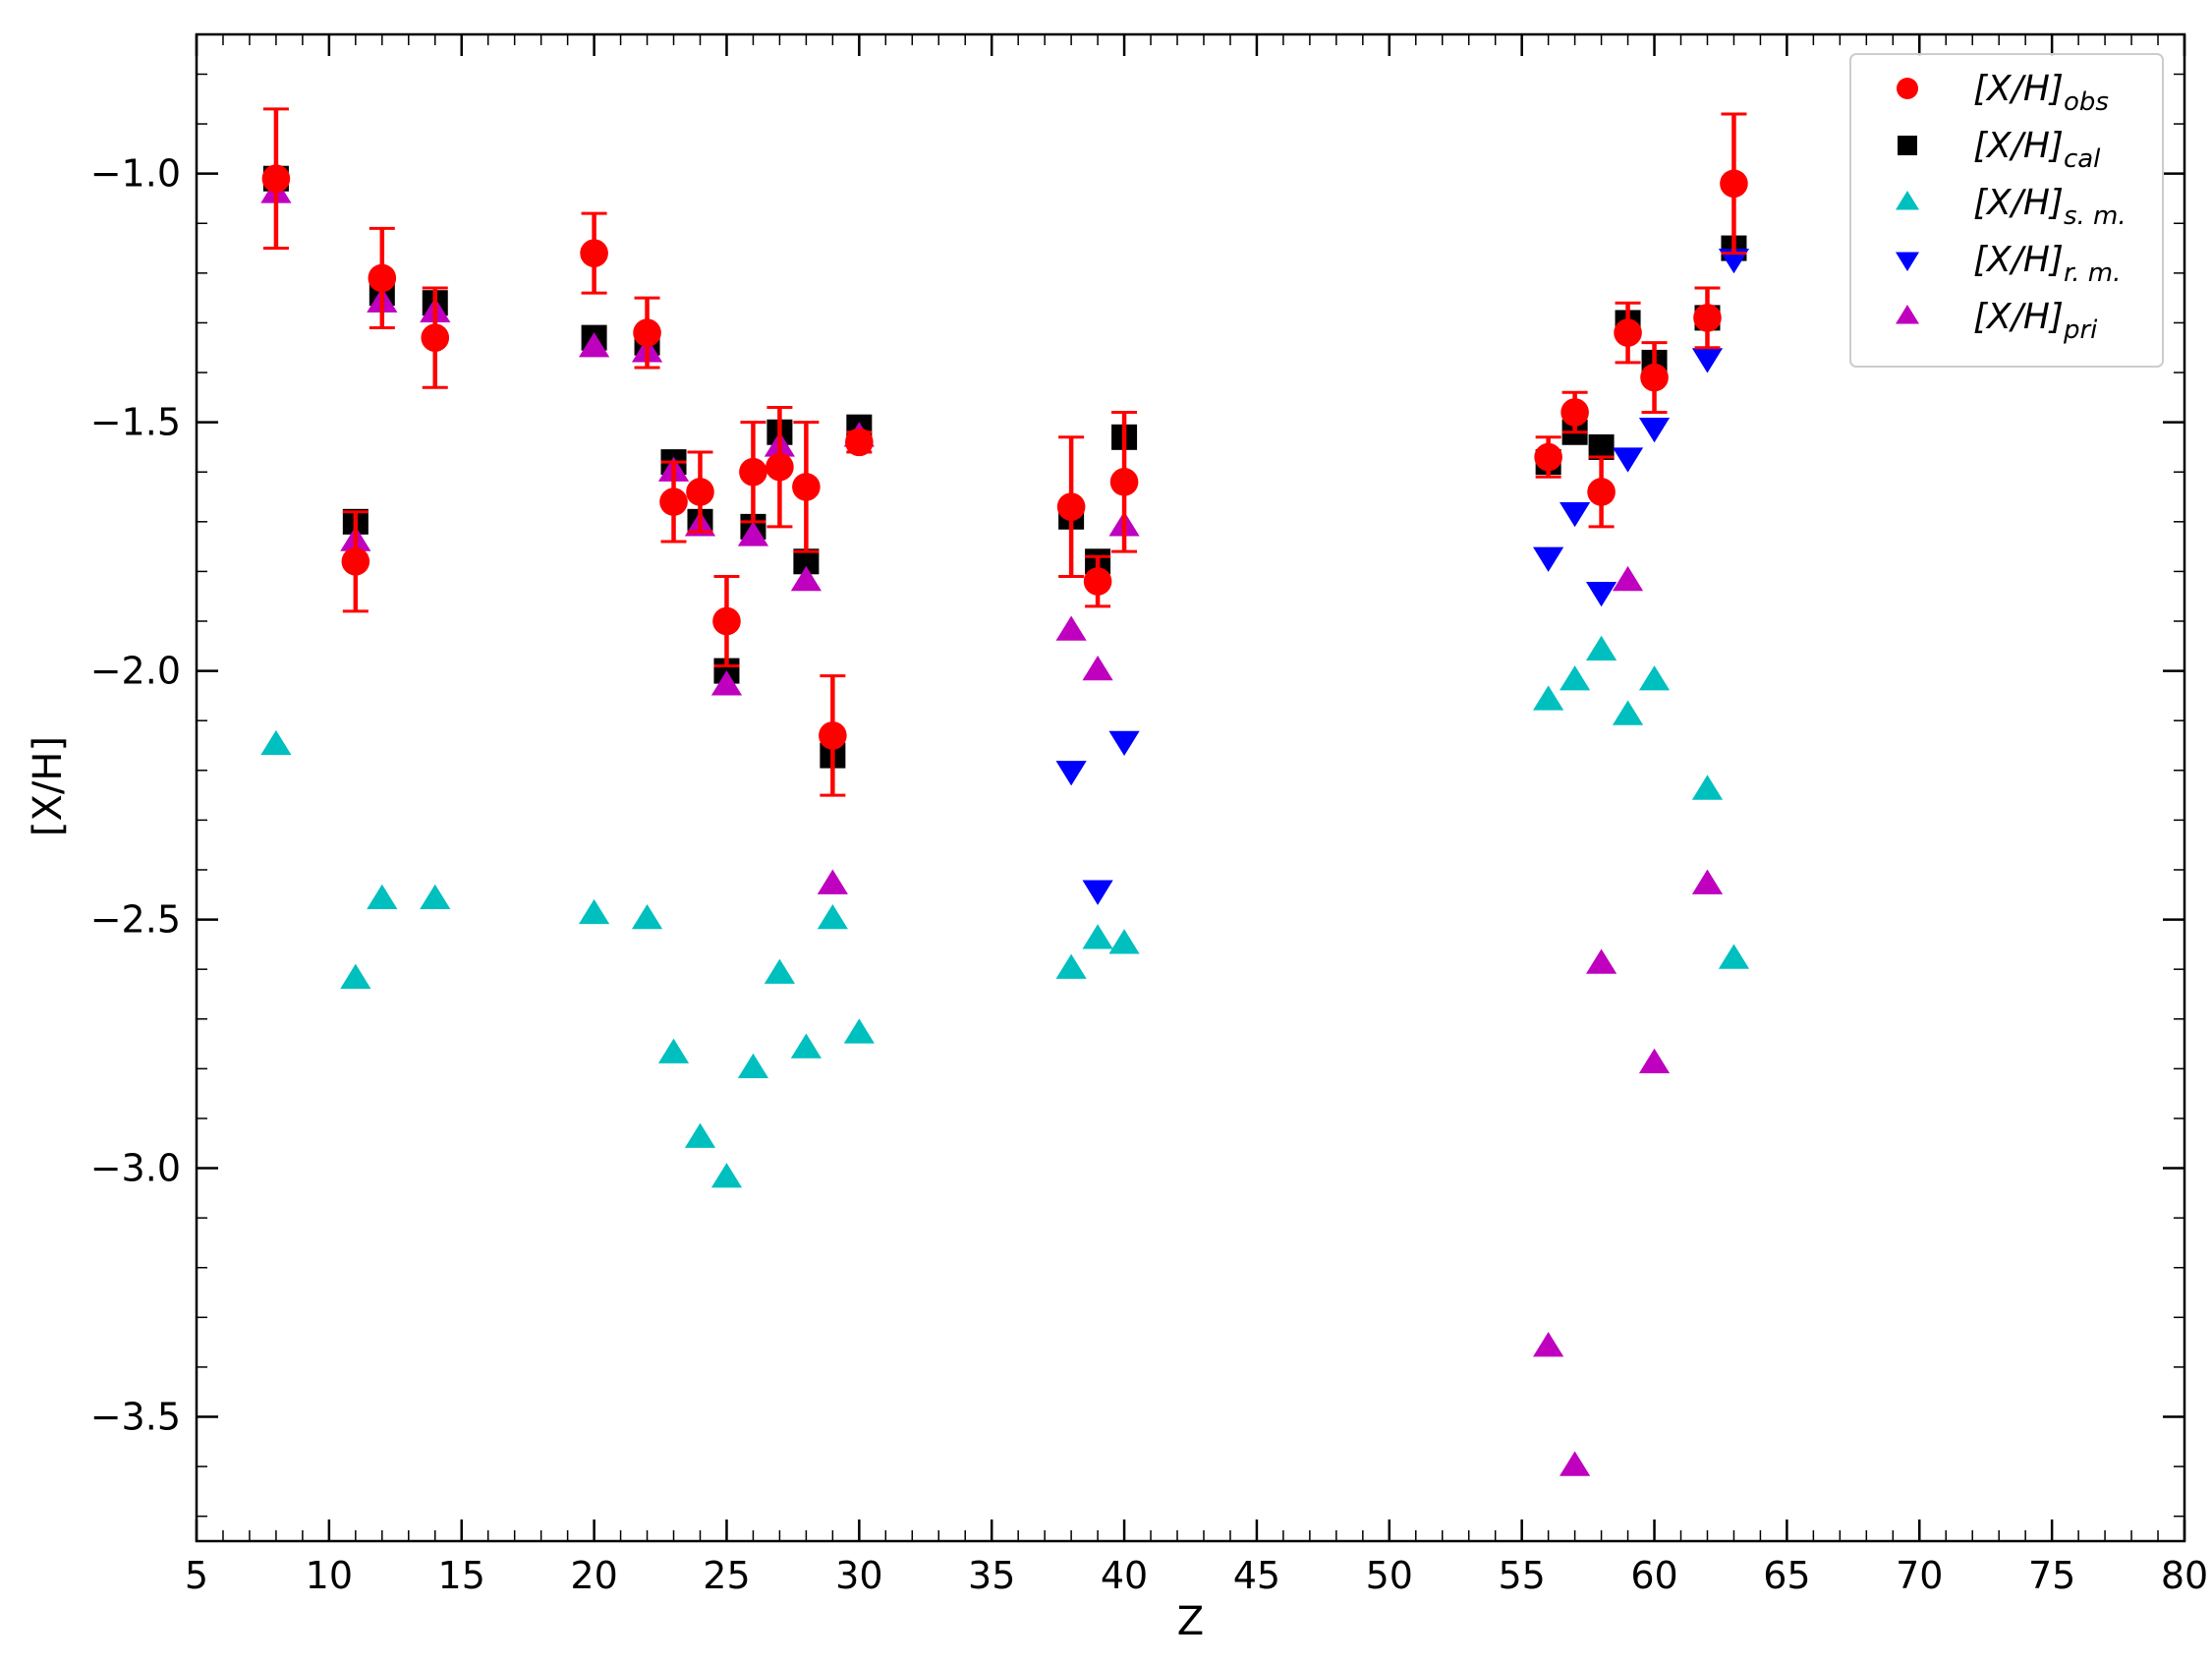 The image size is (2212, 1663). I want to click on legend-marker-cal, so click(1907, 145).